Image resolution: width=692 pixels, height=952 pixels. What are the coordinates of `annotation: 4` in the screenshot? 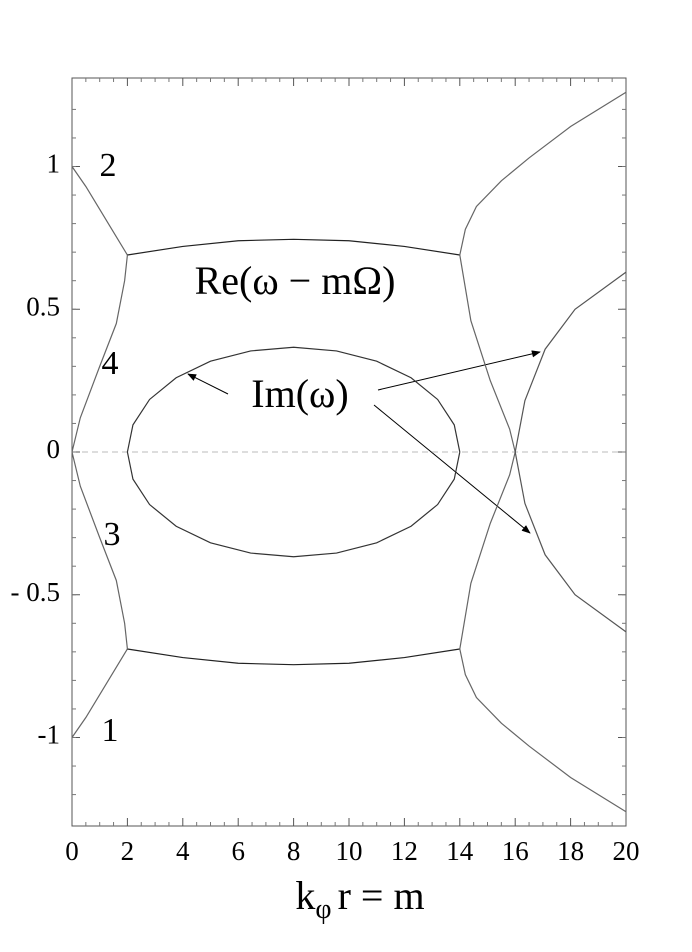 It's located at (110, 363).